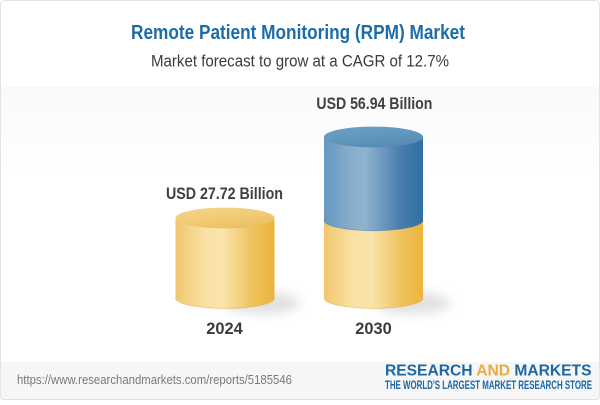  I want to click on svg-text: 2030, so click(373, 329).